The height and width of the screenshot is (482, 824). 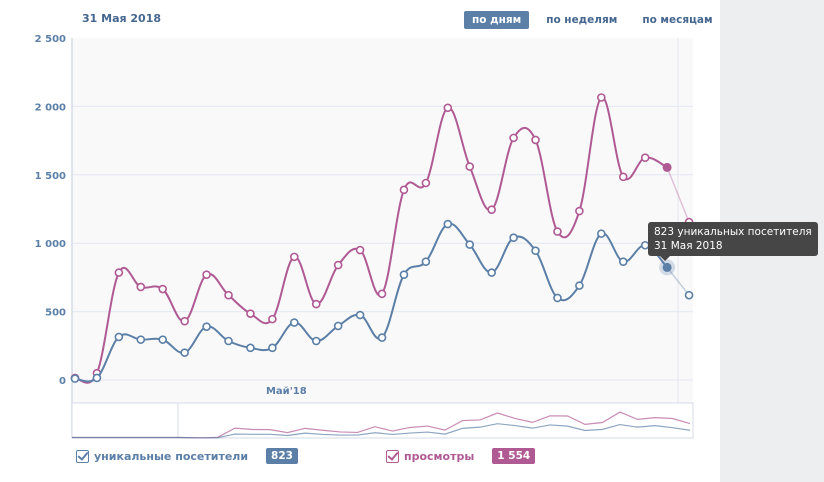 What do you see at coordinates (286, 391) in the screenshot?
I see `x-tick-label: Май'18` at bounding box center [286, 391].